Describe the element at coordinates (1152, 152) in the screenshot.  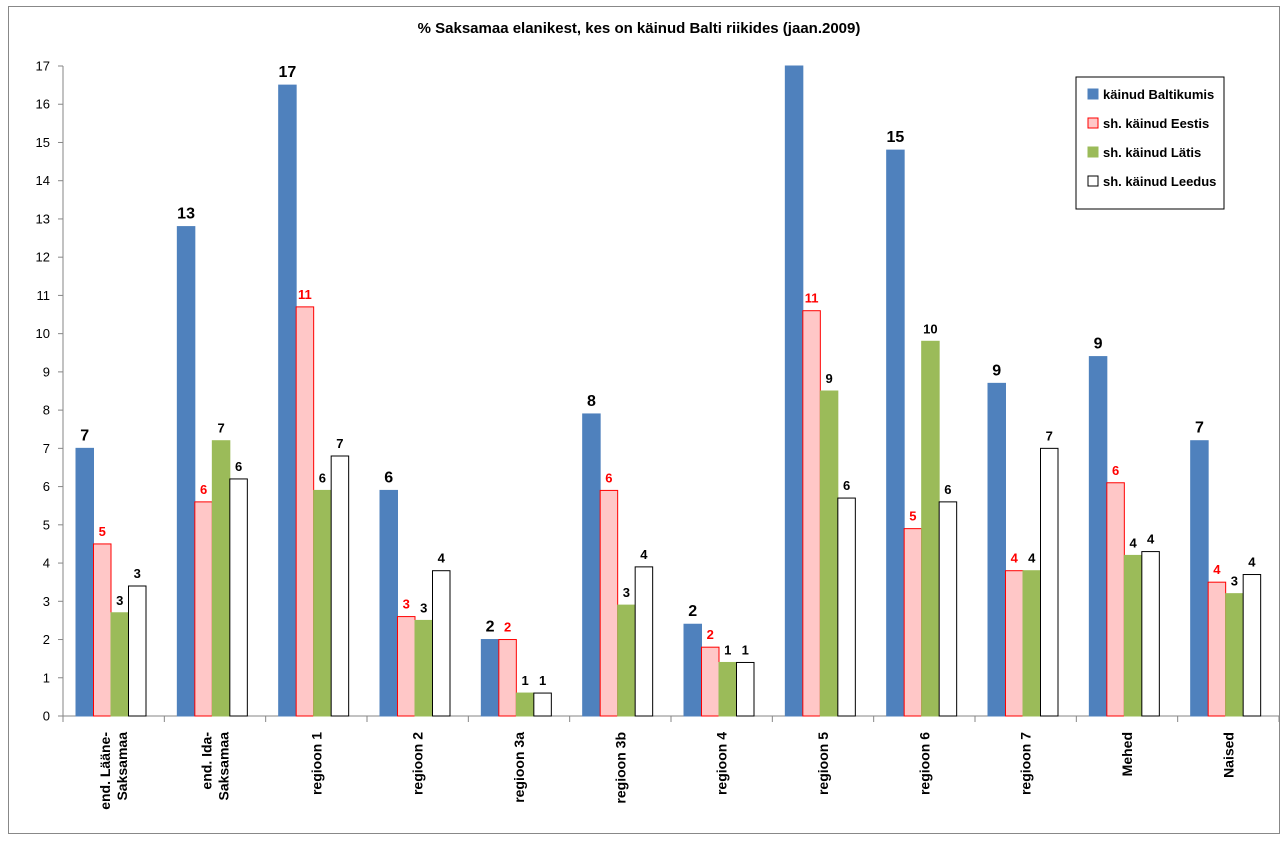
I see `legend-label: sh. käinud Lätis` at that location.